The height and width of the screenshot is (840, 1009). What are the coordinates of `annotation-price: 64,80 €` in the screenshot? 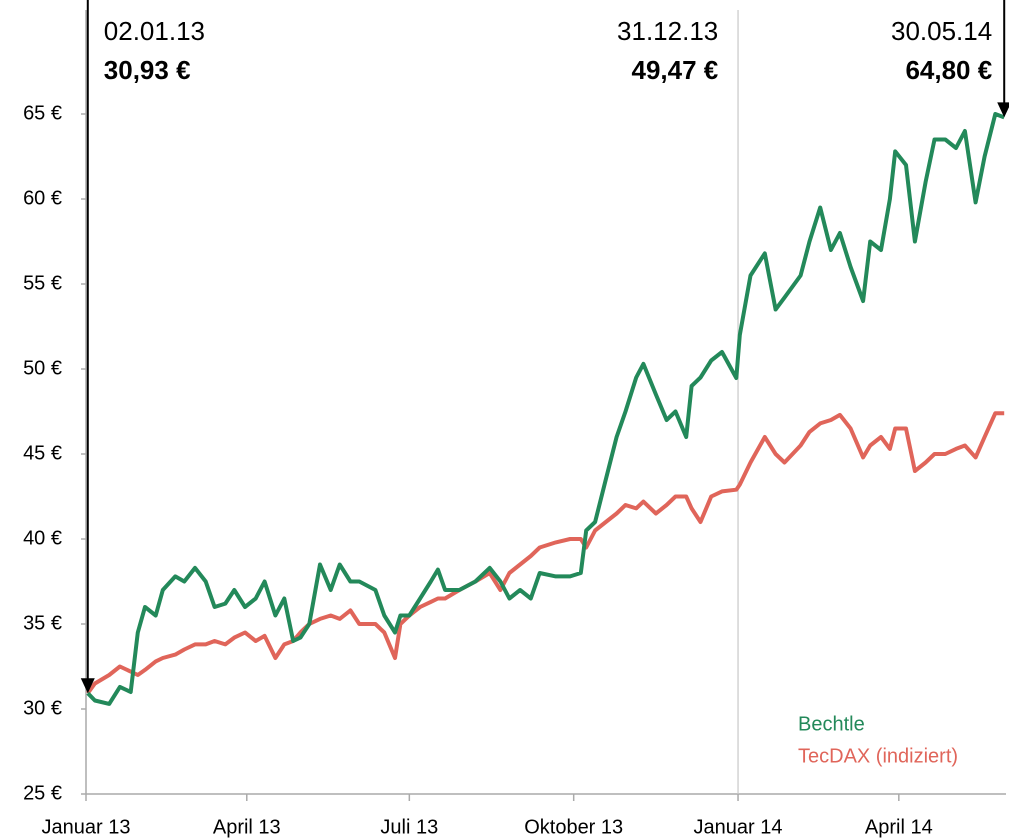 It's located at (948, 70).